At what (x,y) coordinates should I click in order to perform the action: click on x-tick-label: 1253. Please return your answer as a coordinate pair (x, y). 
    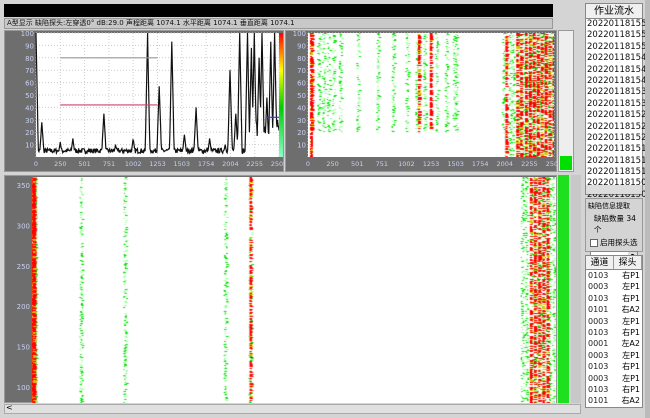
    Looking at the image, I should click on (157, 164).